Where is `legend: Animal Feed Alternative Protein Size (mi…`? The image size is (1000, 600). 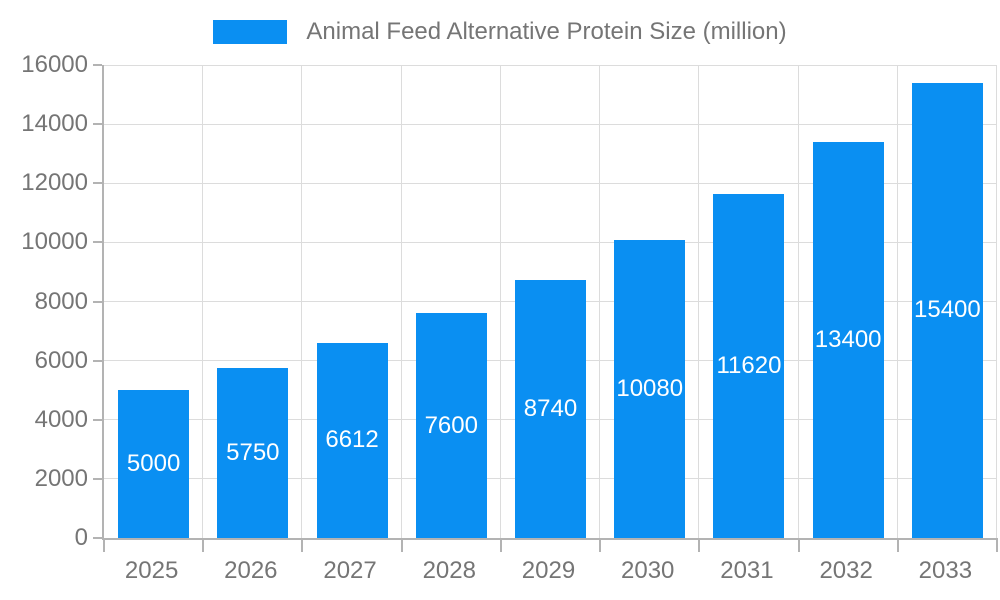
legend: Animal Feed Alternative Protein Size (mi… is located at coordinates (500, 32).